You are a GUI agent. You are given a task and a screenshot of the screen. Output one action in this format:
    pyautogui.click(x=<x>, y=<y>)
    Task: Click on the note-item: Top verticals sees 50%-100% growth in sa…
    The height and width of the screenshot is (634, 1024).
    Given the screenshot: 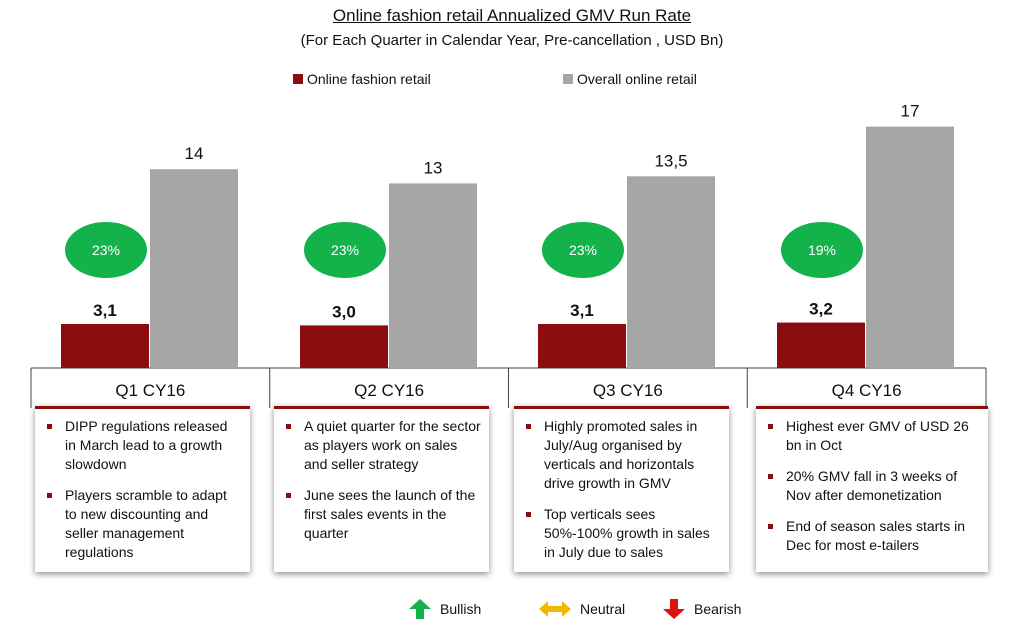 What is the action you would take?
    pyautogui.click(x=622, y=533)
    